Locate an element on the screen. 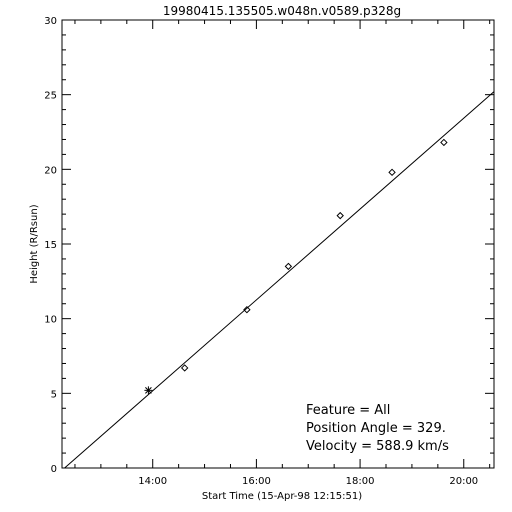 The height and width of the screenshot is (512, 512). annotation-velocity: Velocity = 588.9 km/s is located at coordinates (377, 446).